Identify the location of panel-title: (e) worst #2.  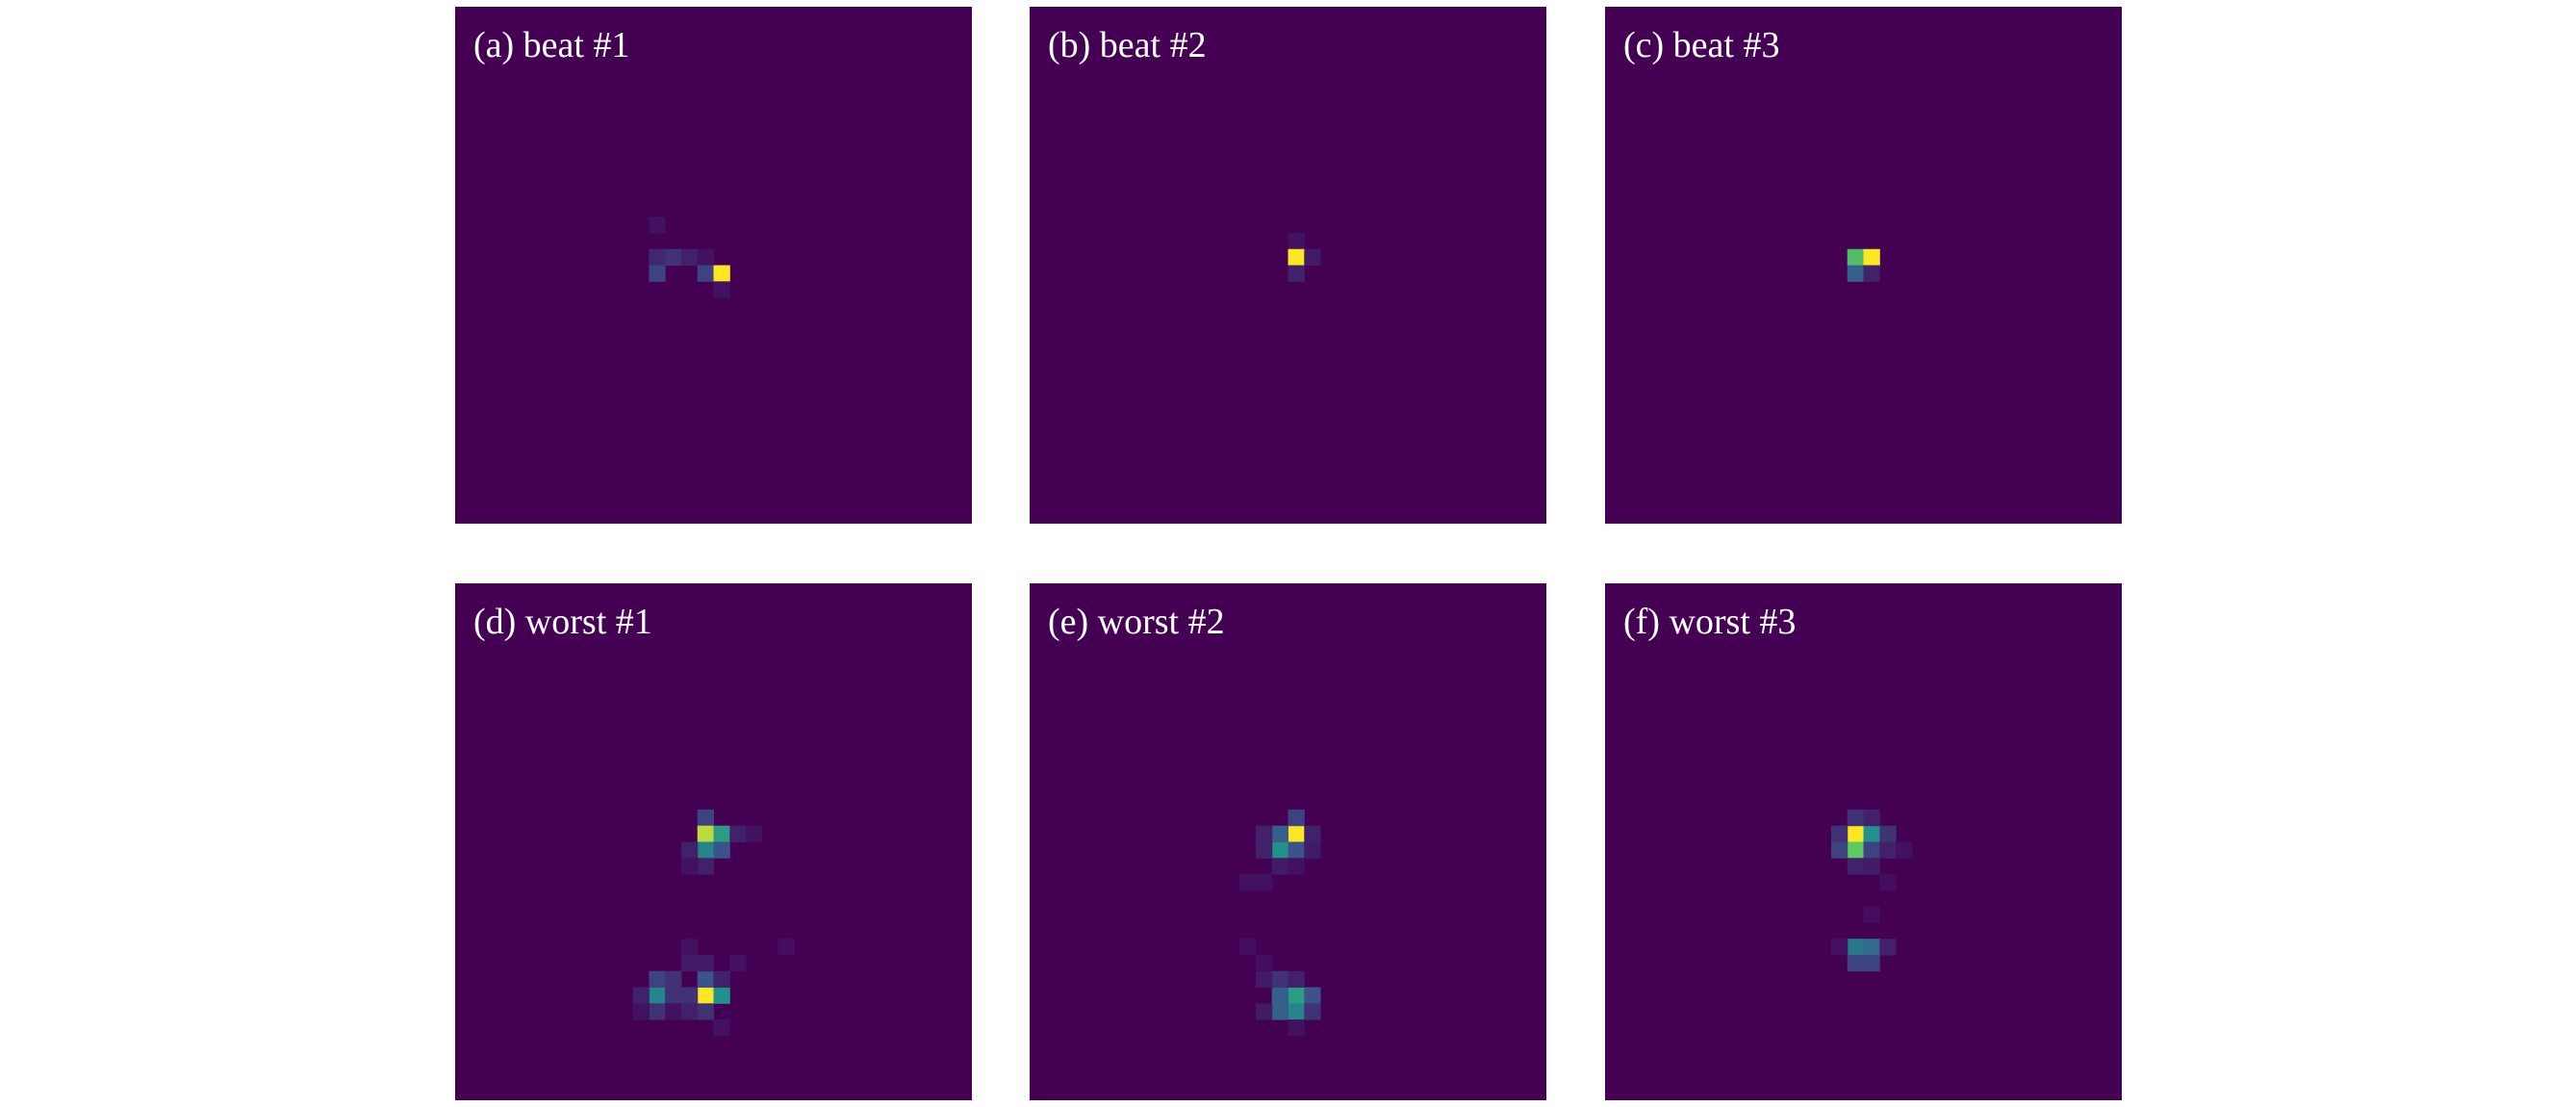
(1136, 622).